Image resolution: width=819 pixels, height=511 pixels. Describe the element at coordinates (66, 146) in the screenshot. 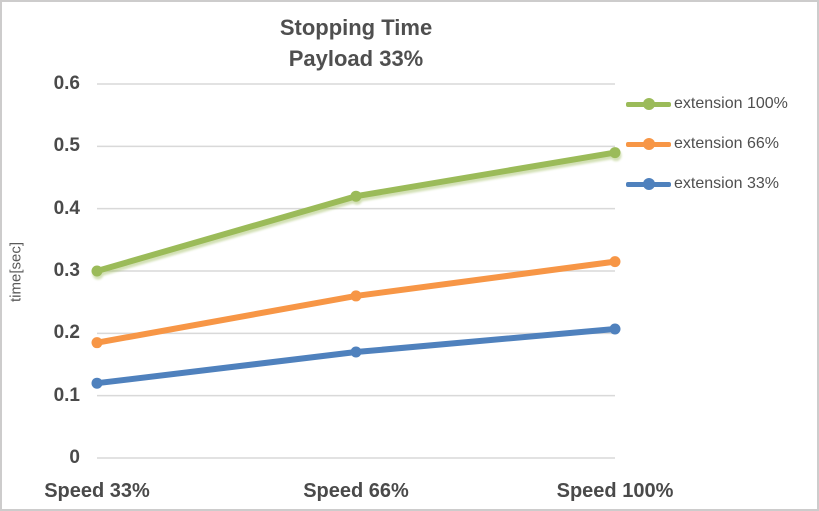

I see `y-tick-label: 0.5` at that location.